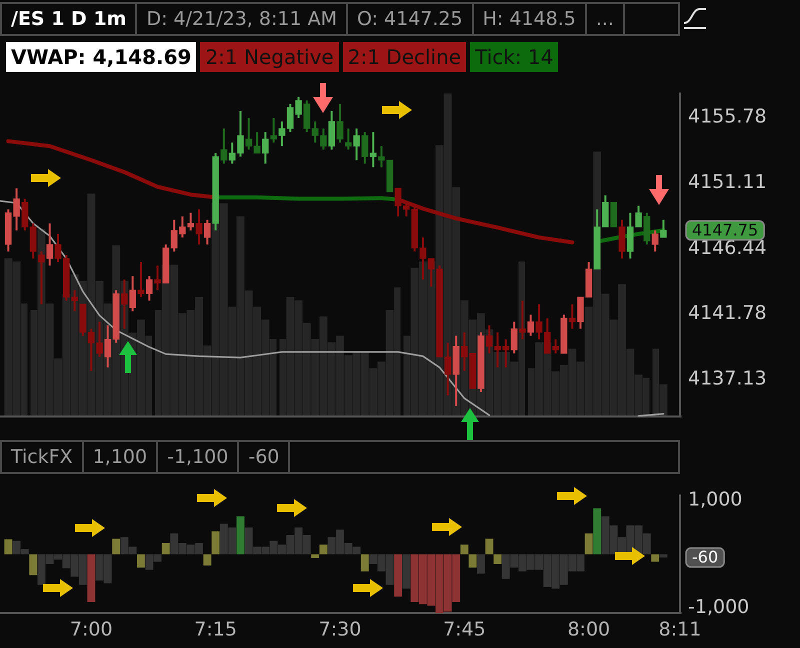 This screenshot has height=648, width=800. I want to click on x-tick-label: 8:11, so click(680, 629).